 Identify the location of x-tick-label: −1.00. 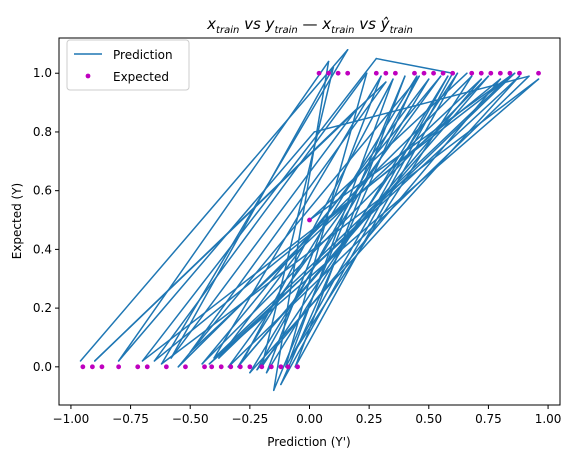
(71, 419).